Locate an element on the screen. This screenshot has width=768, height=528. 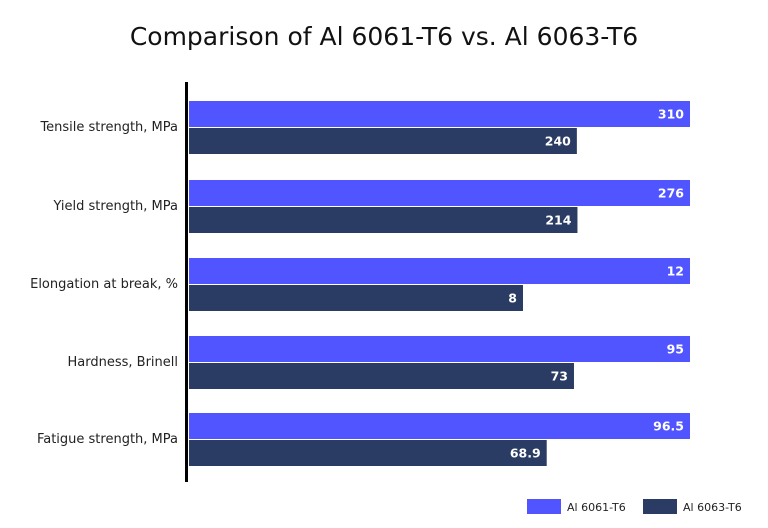
data-label: 68.9 is located at coordinates (525, 453).